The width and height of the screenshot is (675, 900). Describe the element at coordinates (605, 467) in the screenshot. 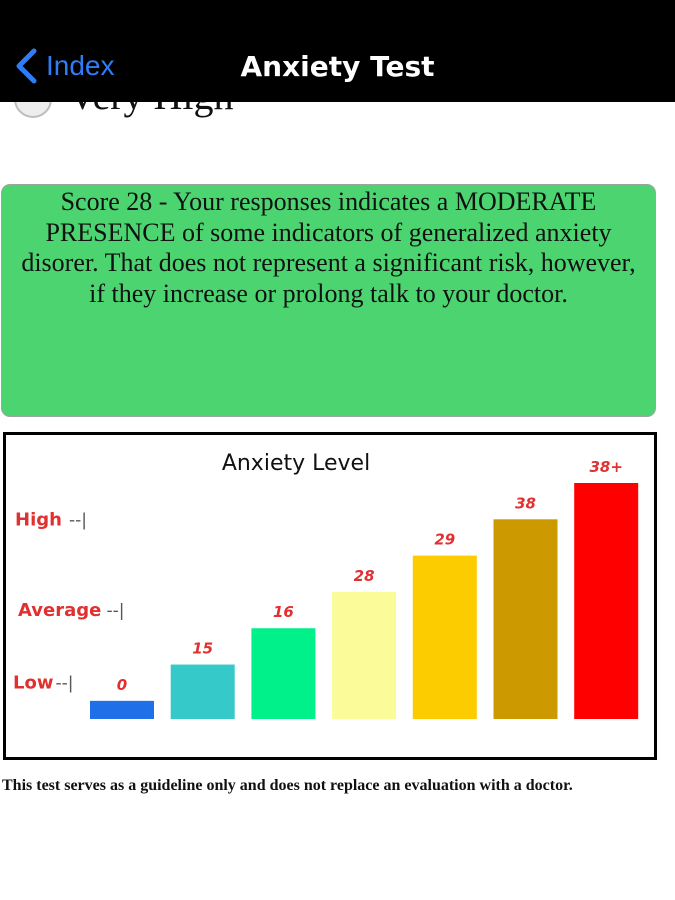

I see `chart-data-label: 38+` at that location.